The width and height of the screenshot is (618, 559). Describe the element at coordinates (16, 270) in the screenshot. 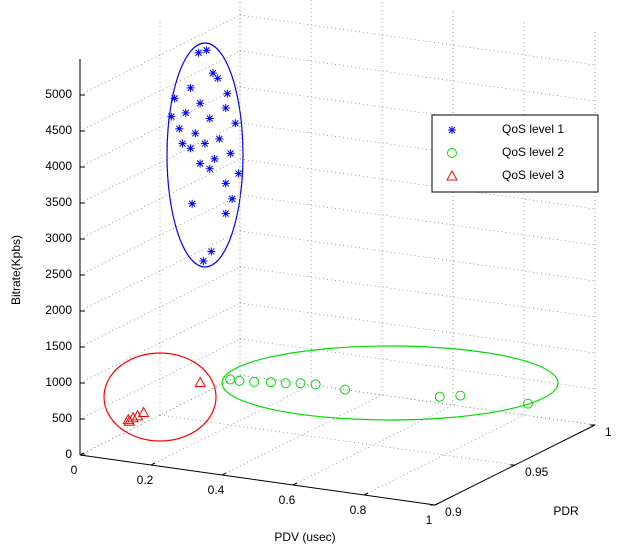

I see `z-axis-label: Bitrate(Kpbs)` at that location.